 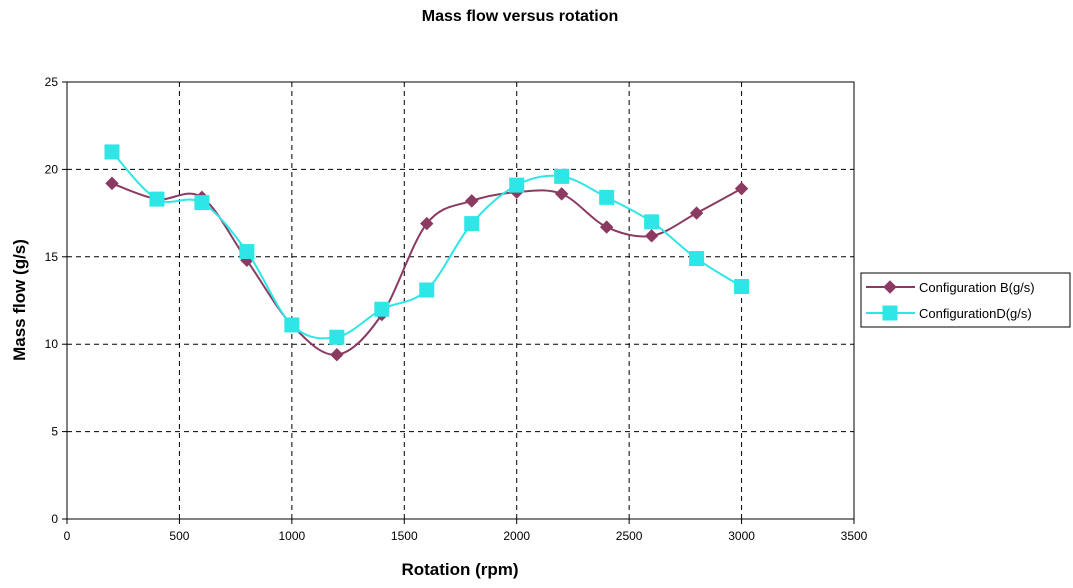 What do you see at coordinates (404, 536) in the screenshot?
I see `x-tick-label: 1500` at bounding box center [404, 536].